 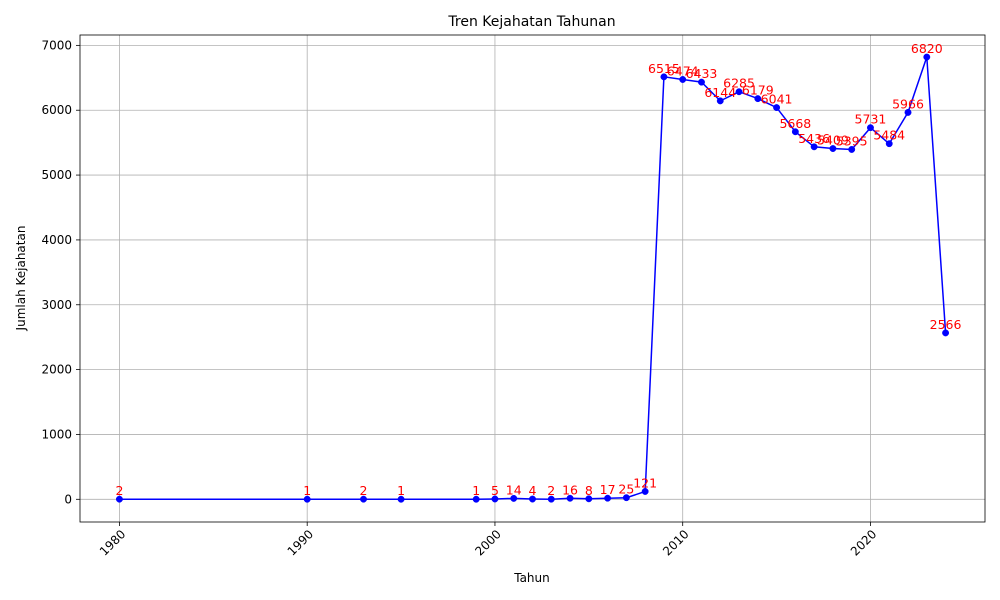 What do you see at coordinates (531, 22) in the screenshot?
I see `chart-title: Tren Kejahatan Tahunan` at bounding box center [531, 22].